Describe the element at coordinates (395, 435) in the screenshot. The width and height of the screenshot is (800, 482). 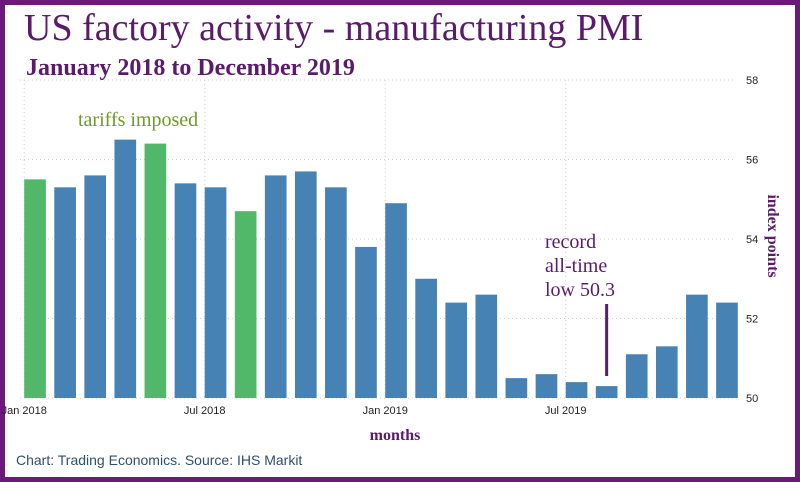
I see `x-axis-title: months` at that location.